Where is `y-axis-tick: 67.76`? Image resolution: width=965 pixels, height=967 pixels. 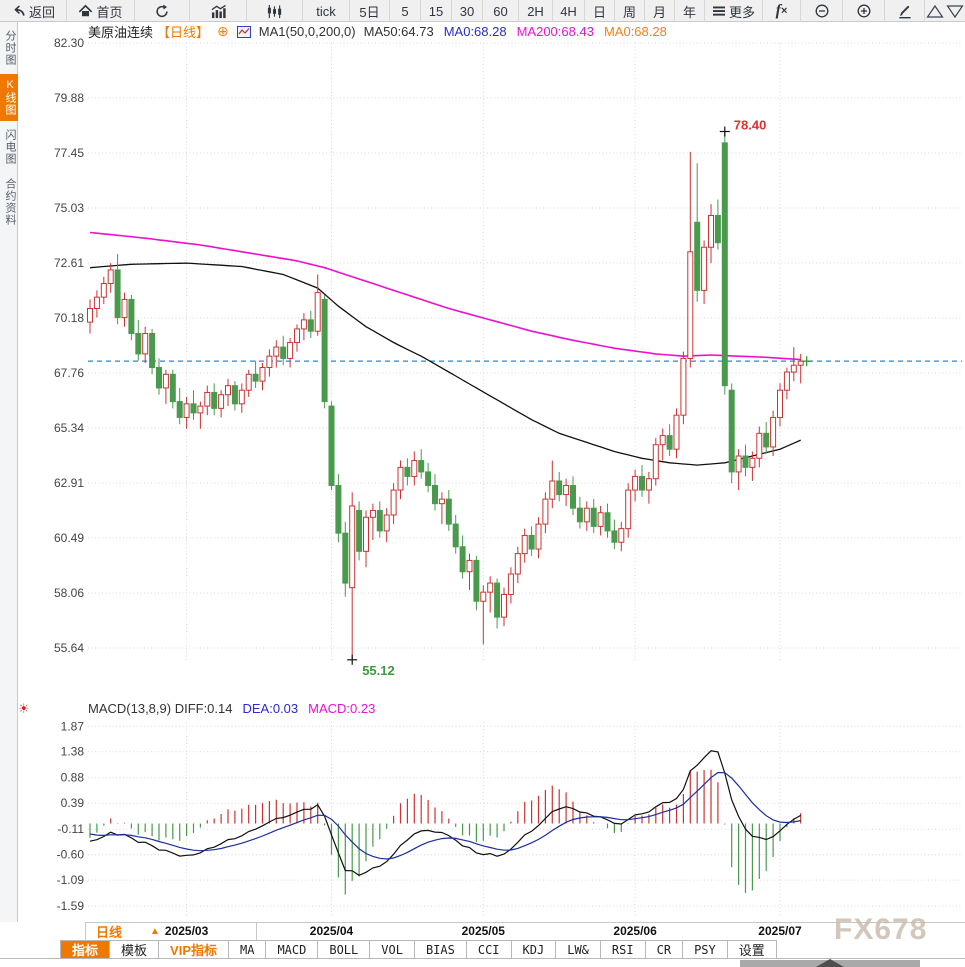 y-axis-tick: 67.76 is located at coordinates (69, 373).